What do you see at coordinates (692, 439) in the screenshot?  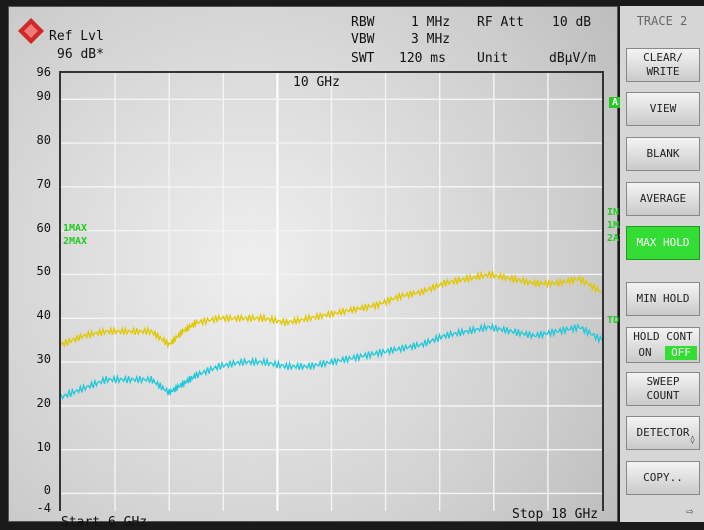 I see `submenu-indicator-icon: ◊` at bounding box center [692, 439].